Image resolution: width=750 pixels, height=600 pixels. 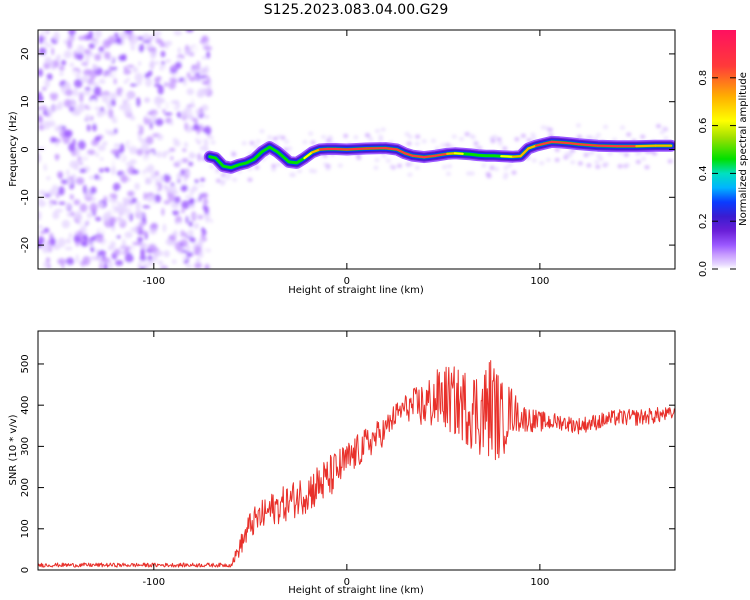 What do you see at coordinates (703, 221) in the screenshot?
I see `colorbar-tick-label: 0.2` at bounding box center [703, 221].